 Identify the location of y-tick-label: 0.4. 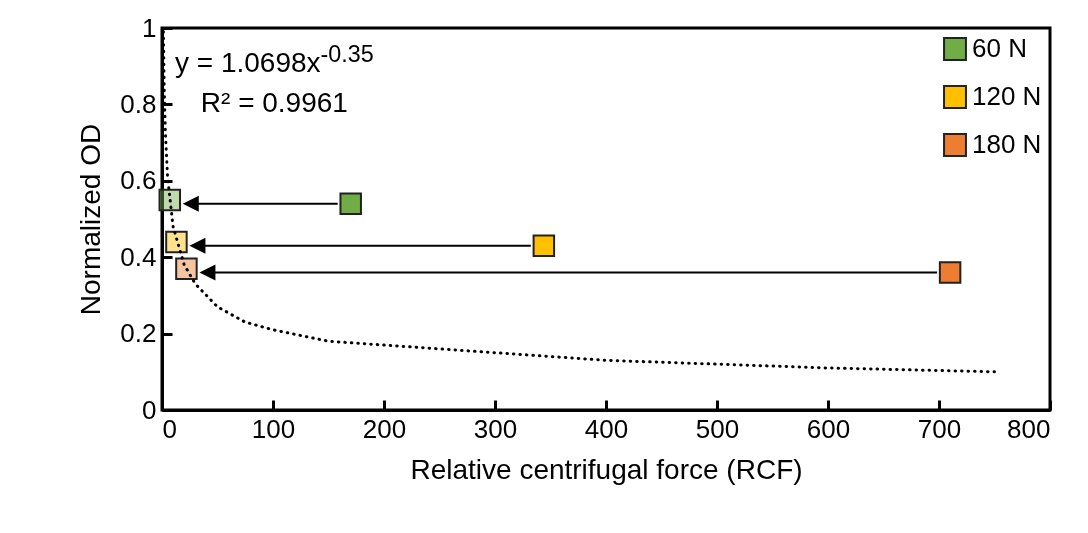
(138, 256).